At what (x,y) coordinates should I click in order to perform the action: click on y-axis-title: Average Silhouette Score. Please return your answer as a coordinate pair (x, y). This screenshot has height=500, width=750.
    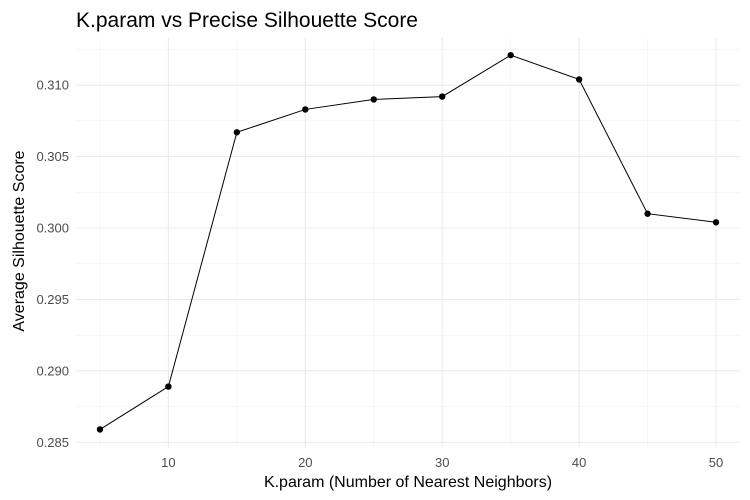
    Looking at the image, I should click on (19, 240).